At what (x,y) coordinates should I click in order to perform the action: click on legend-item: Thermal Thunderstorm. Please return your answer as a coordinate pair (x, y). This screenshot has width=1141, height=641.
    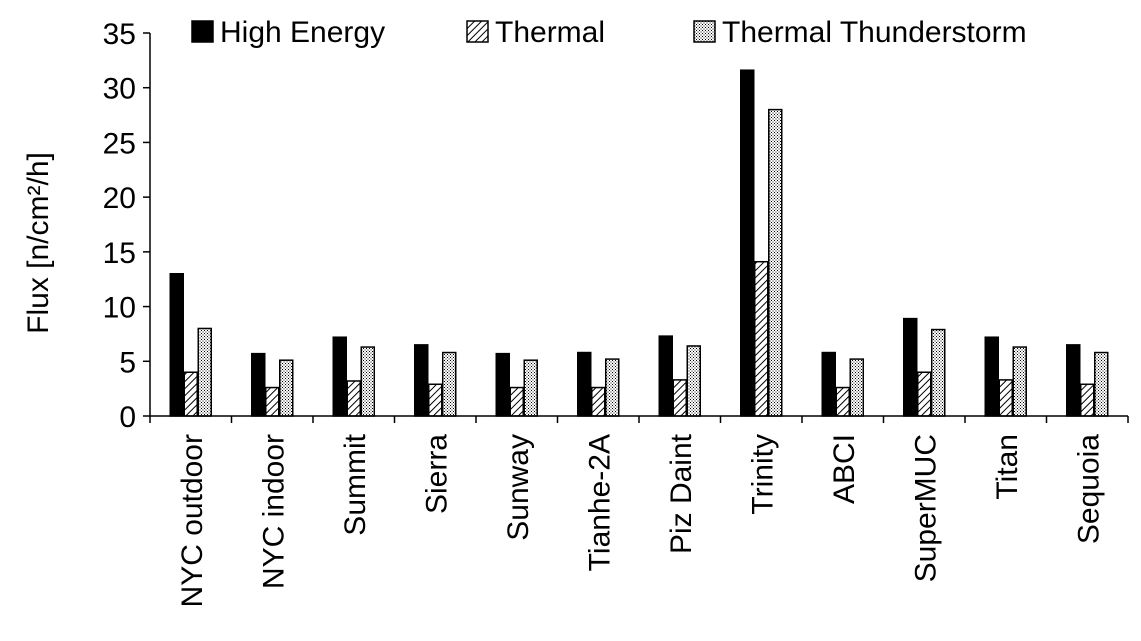
    Looking at the image, I should click on (860, 32).